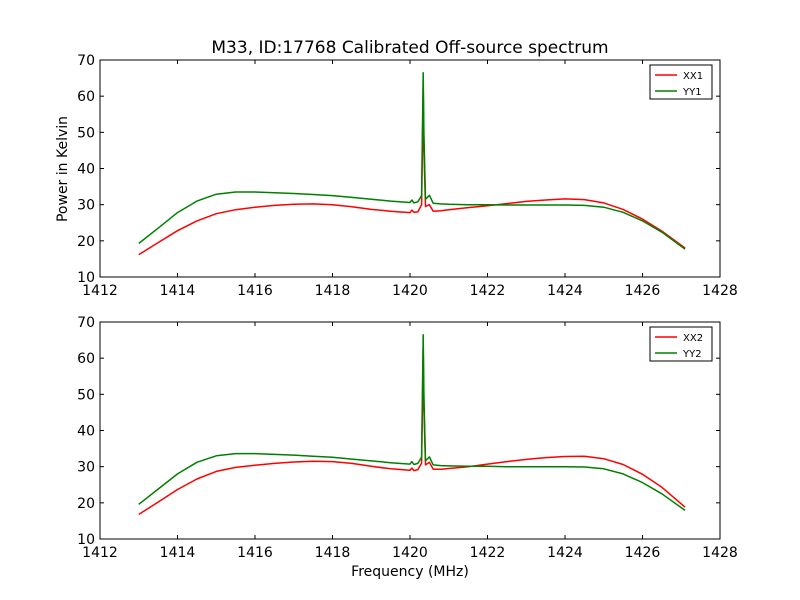 This screenshot has height=600, width=800. What do you see at coordinates (692, 354) in the screenshot?
I see `legend-label-yy2: YY2` at bounding box center [692, 354].